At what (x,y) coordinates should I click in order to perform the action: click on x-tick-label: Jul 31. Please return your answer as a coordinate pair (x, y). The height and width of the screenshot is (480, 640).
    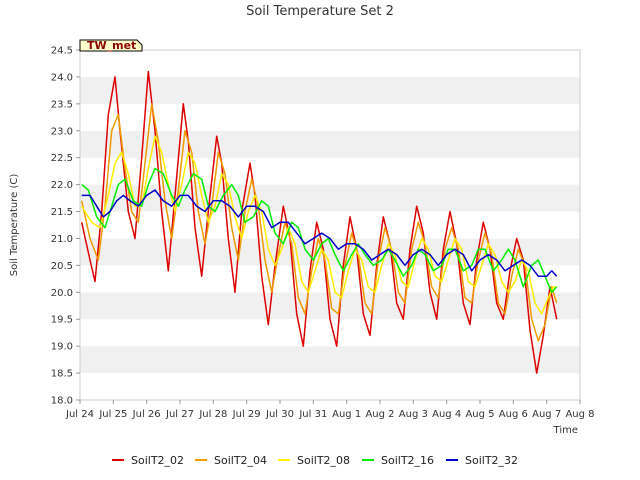
    Looking at the image, I should click on (312, 414).